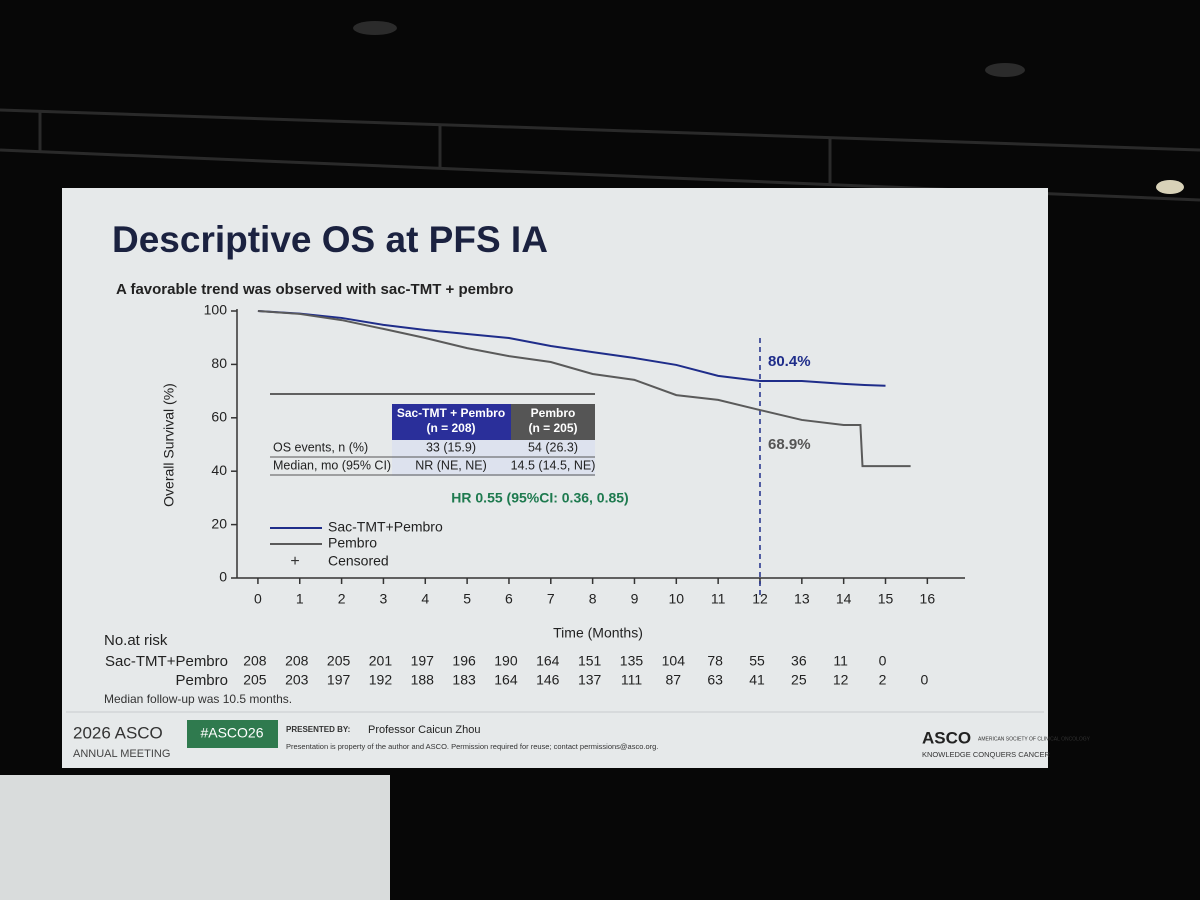 The height and width of the screenshot is (900, 1200). Describe the element at coordinates (789, 444) in the screenshot. I see `annotation: 68.9%` at that location.